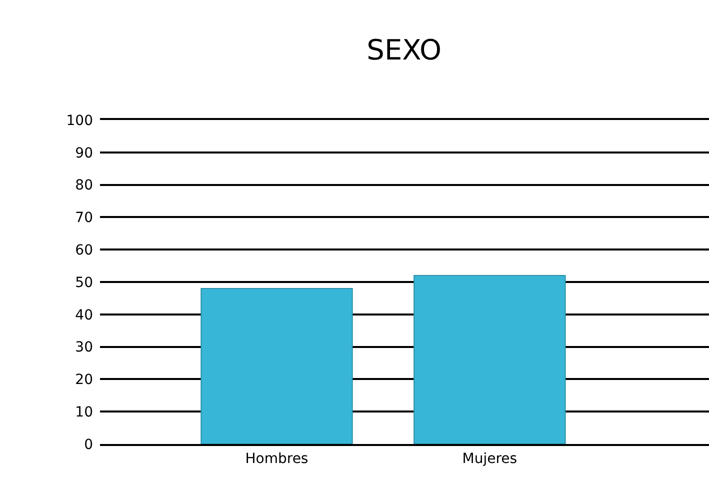 The width and height of the screenshot is (709, 499). Describe the element at coordinates (84, 380) in the screenshot. I see `y-tick-label: 20` at that location.